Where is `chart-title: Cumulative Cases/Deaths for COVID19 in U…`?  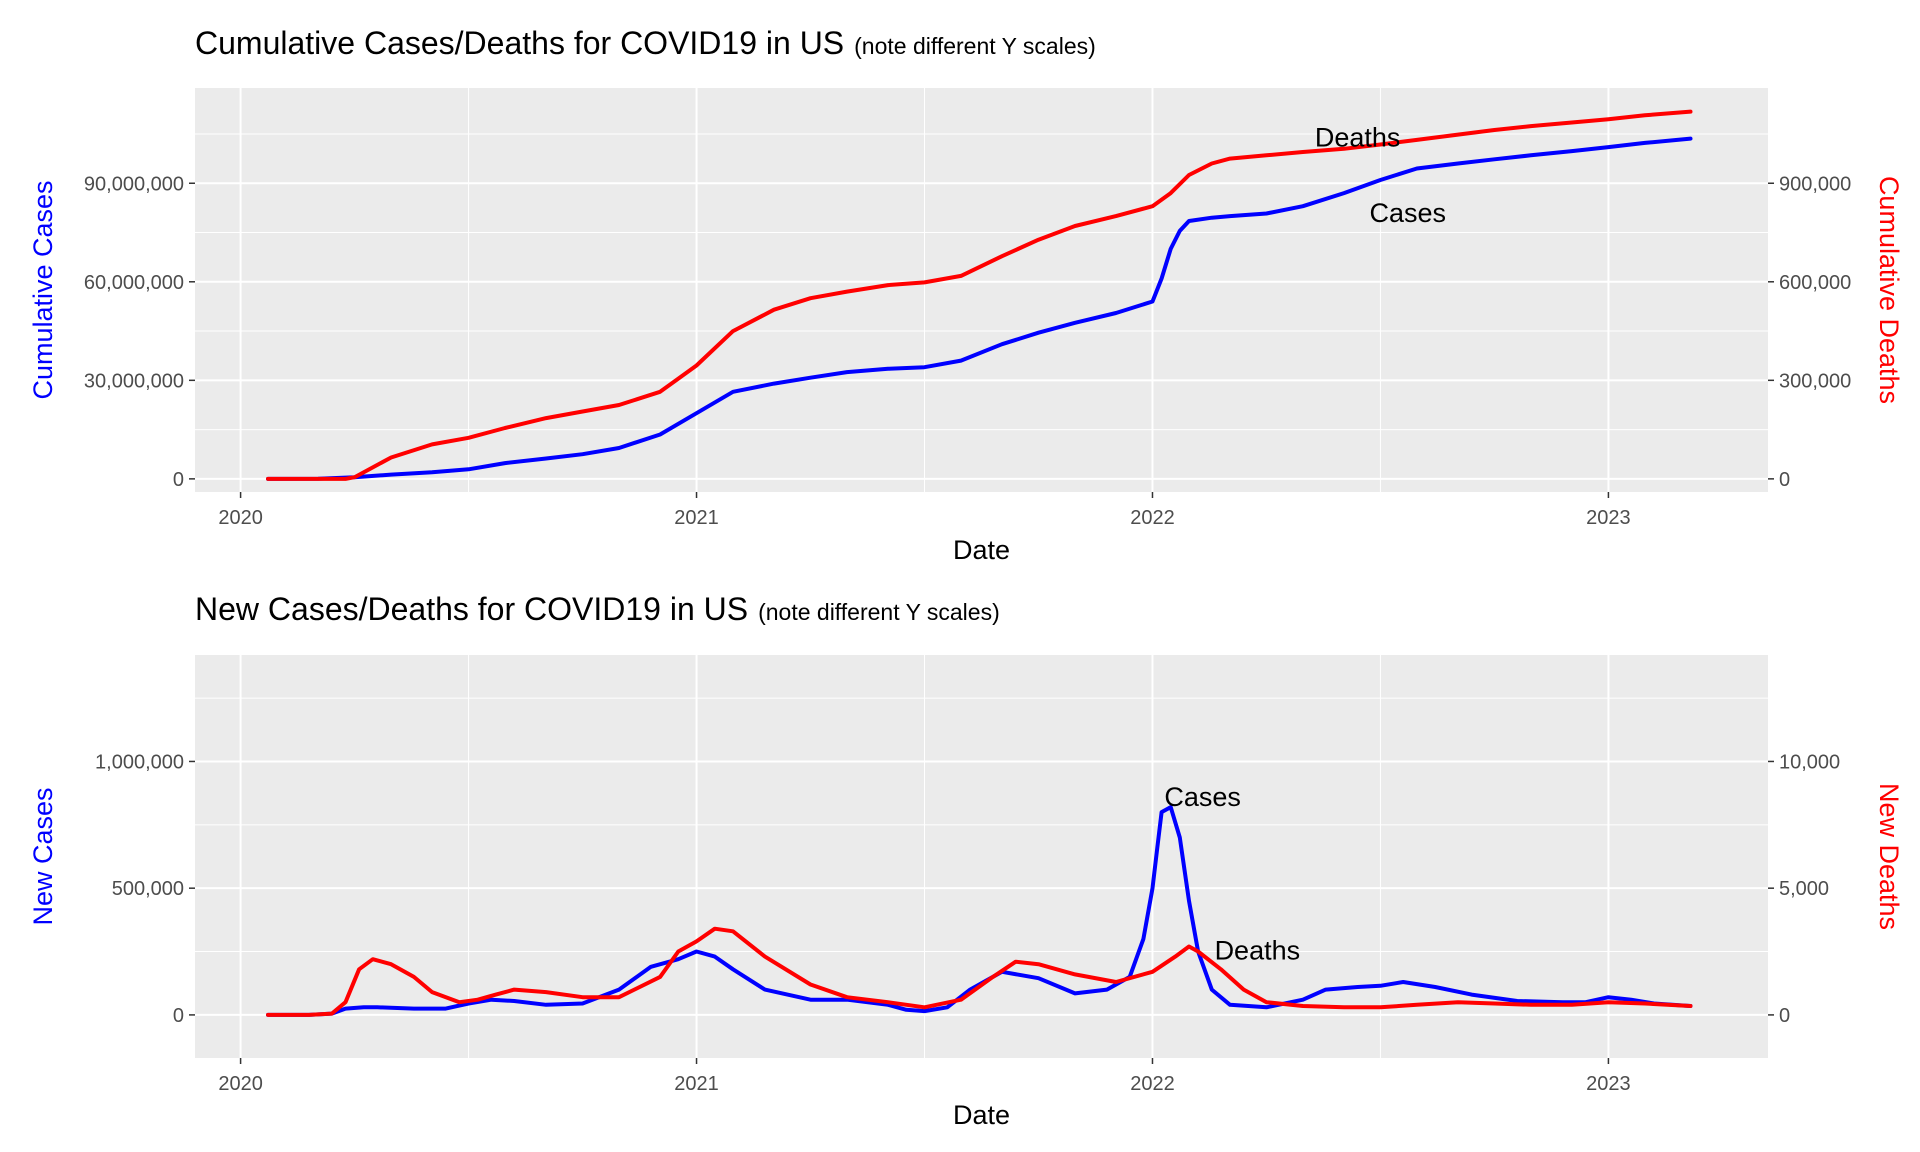 chart-title: Cumulative Cases/Deaths for COVID19 in U… is located at coordinates (645, 43).